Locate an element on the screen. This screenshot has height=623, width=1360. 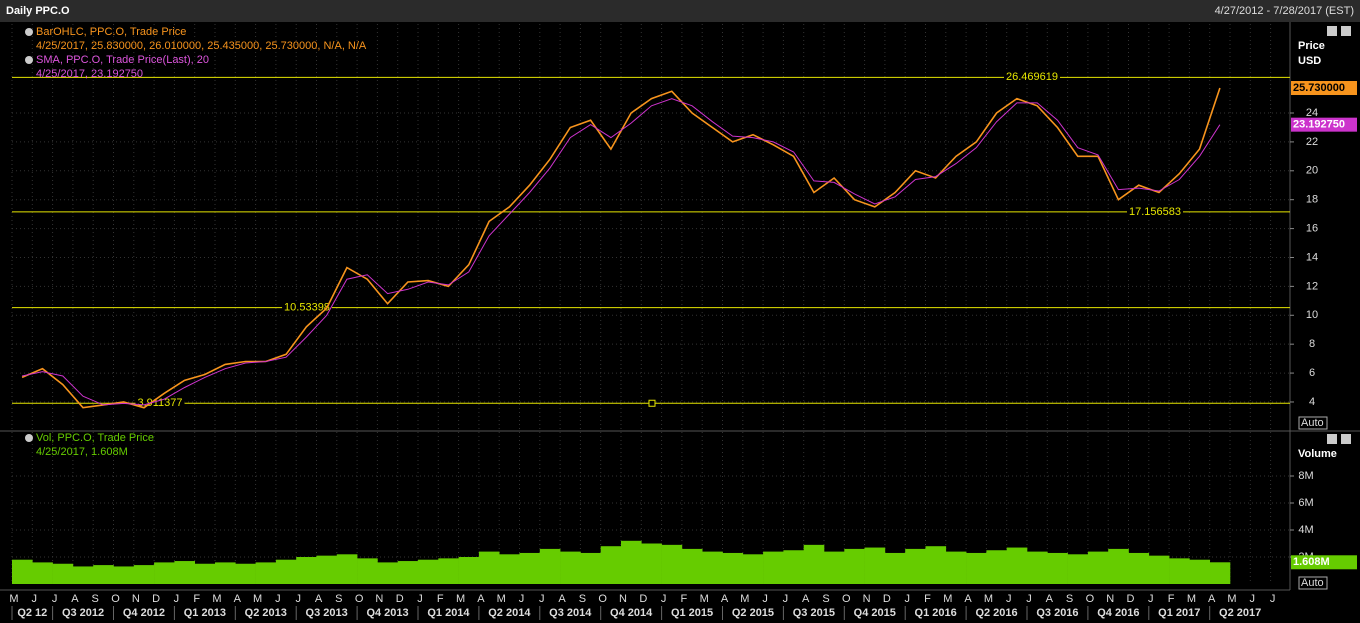
legend-sma: SMA, PPC.O, Trade Price(Last), 20 is located at coordinates (122, 60).